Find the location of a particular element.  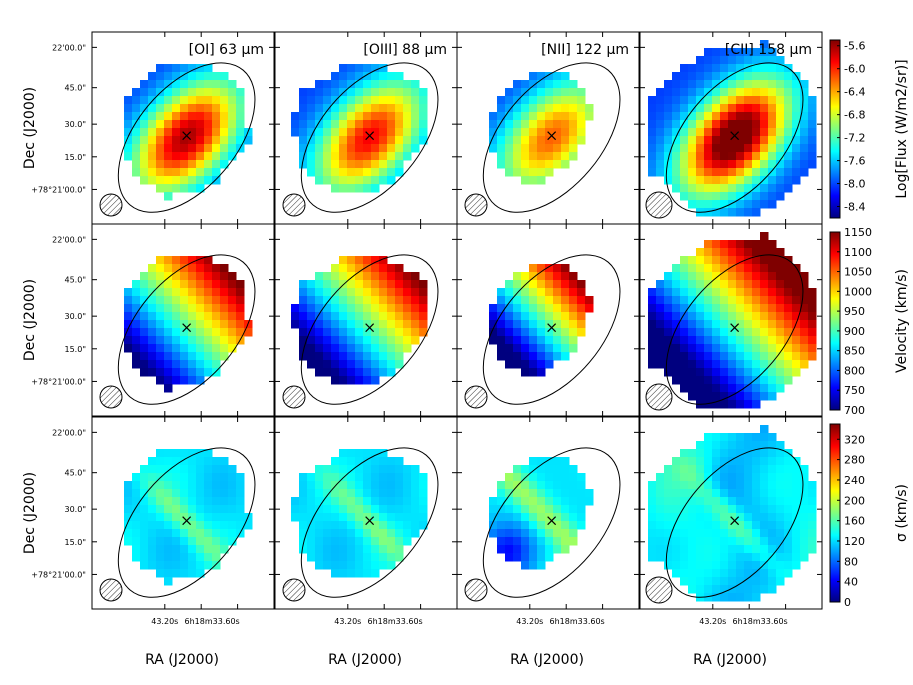

panel-title: [NII] 122 μm is located at coordinates (585, 50).